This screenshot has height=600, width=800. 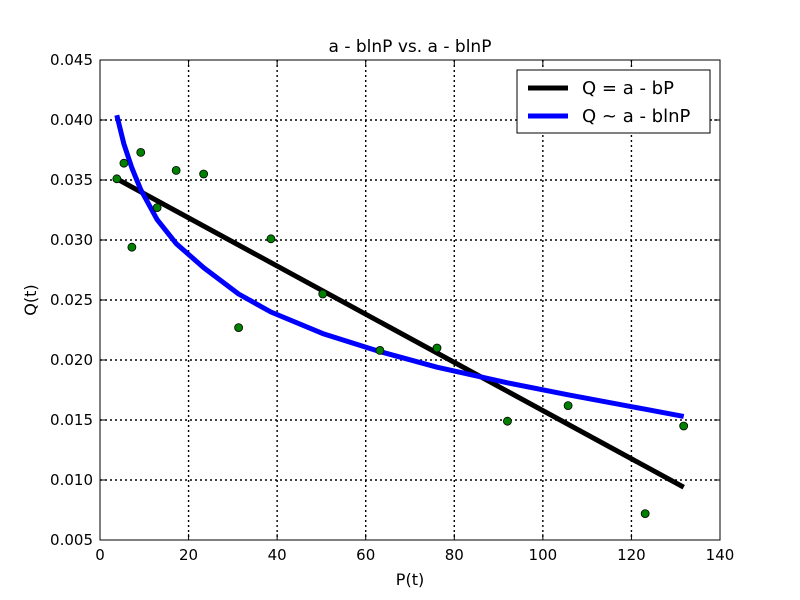 What do you see at coordinates (636, 116) in the screenshot?
I see `legend-label-log: Q ~ a - blnP` at bounding box center [636, 116].